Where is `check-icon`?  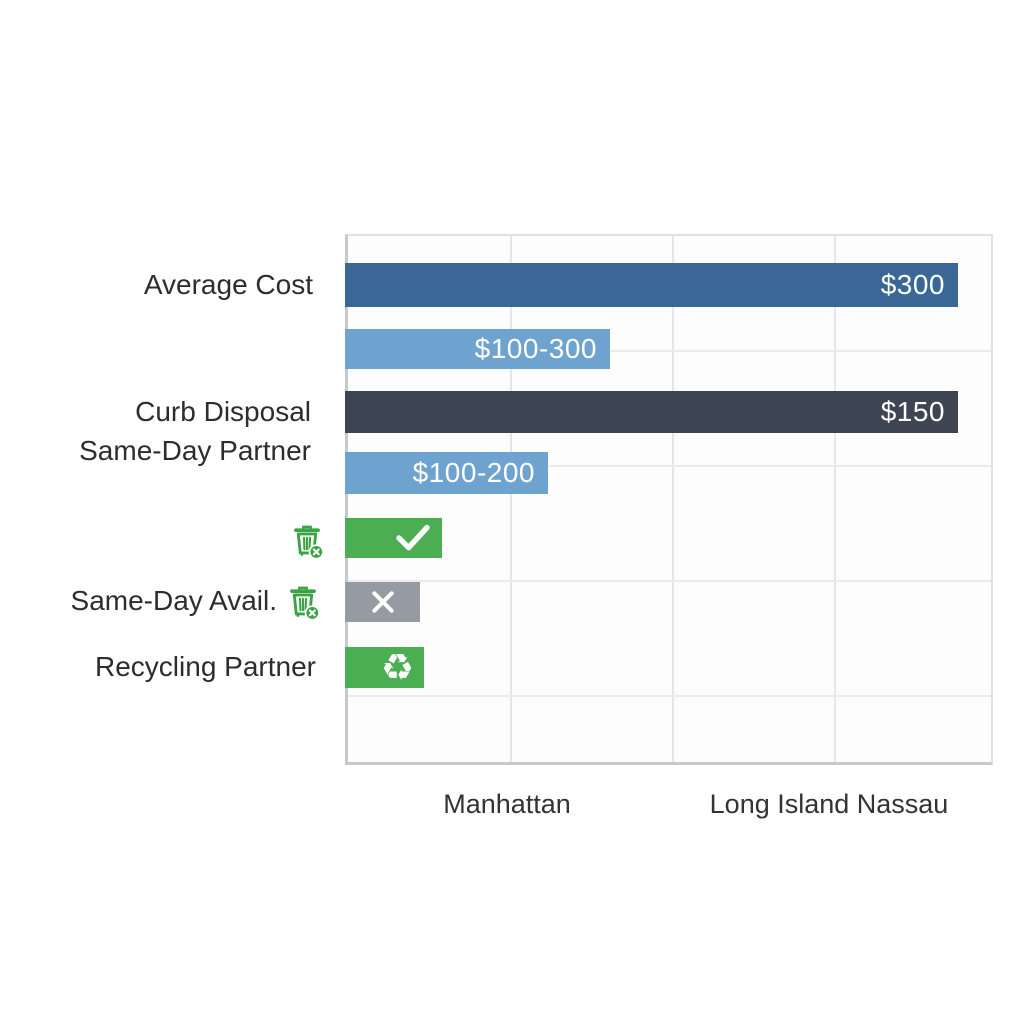 check-icon is located at coordinates (413, 537).